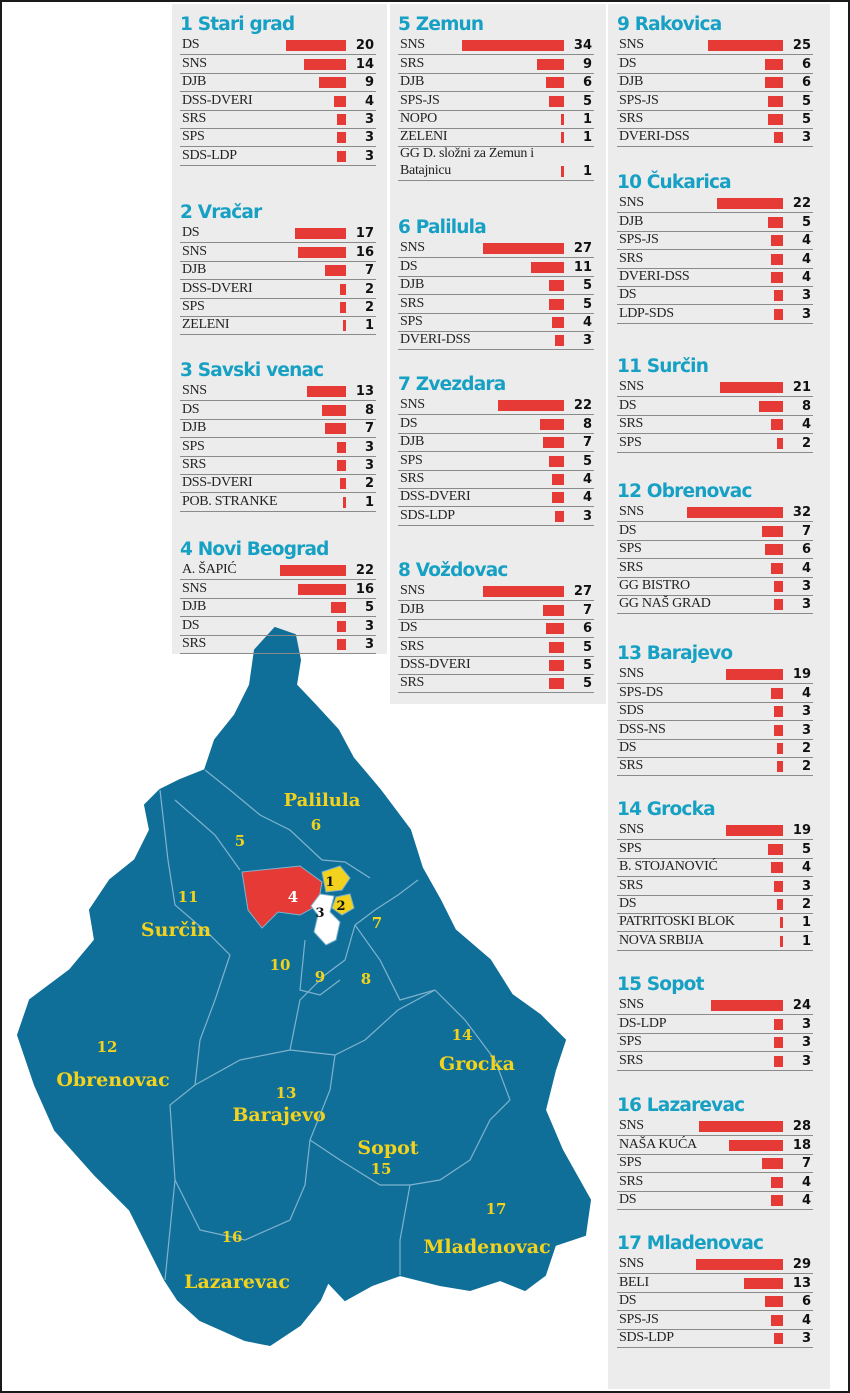  I want to click on bar-row: SPS-JS 5, so click(496, 101).